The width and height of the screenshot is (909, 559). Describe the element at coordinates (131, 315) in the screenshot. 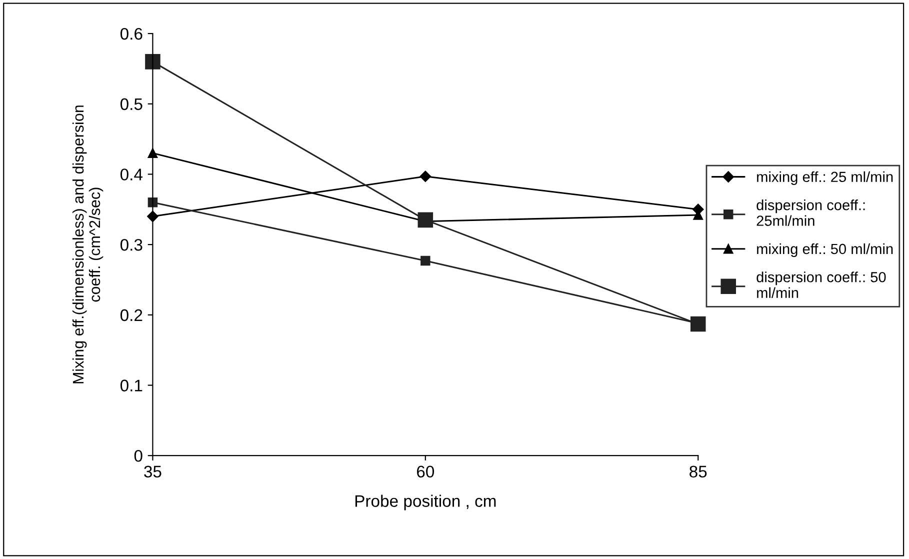

I see `y-tick-label: 0.2` at that location.